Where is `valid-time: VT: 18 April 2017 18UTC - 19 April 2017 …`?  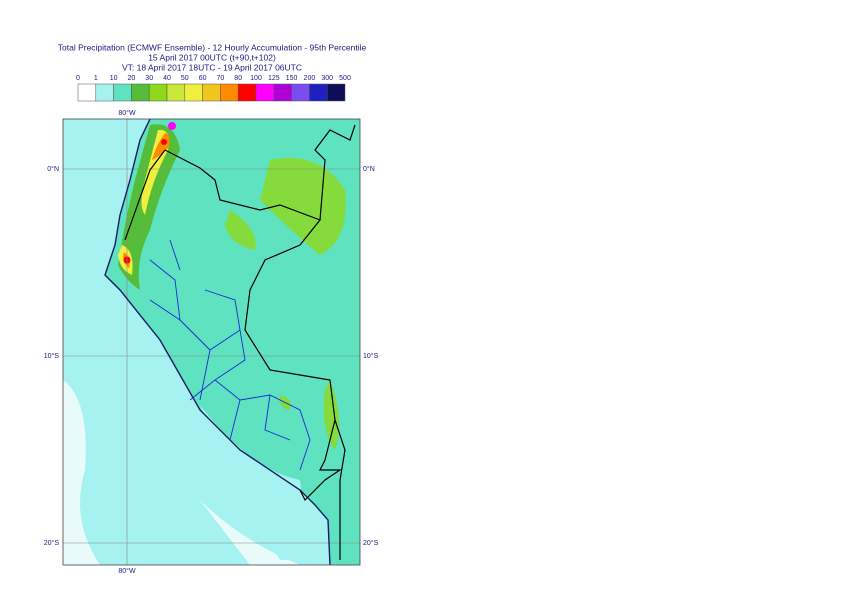 valid-time: VT: 18 April 2017 18UTC - 19 April 2017 … is located at coordinates (212, 67).